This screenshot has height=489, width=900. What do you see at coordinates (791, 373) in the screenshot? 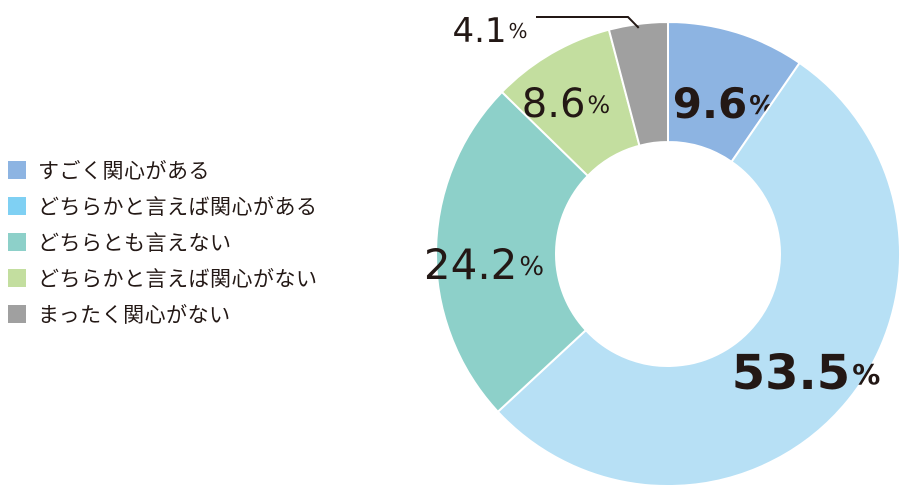
I see `data-label-value: 53.5` at bounding box center [791, 373].